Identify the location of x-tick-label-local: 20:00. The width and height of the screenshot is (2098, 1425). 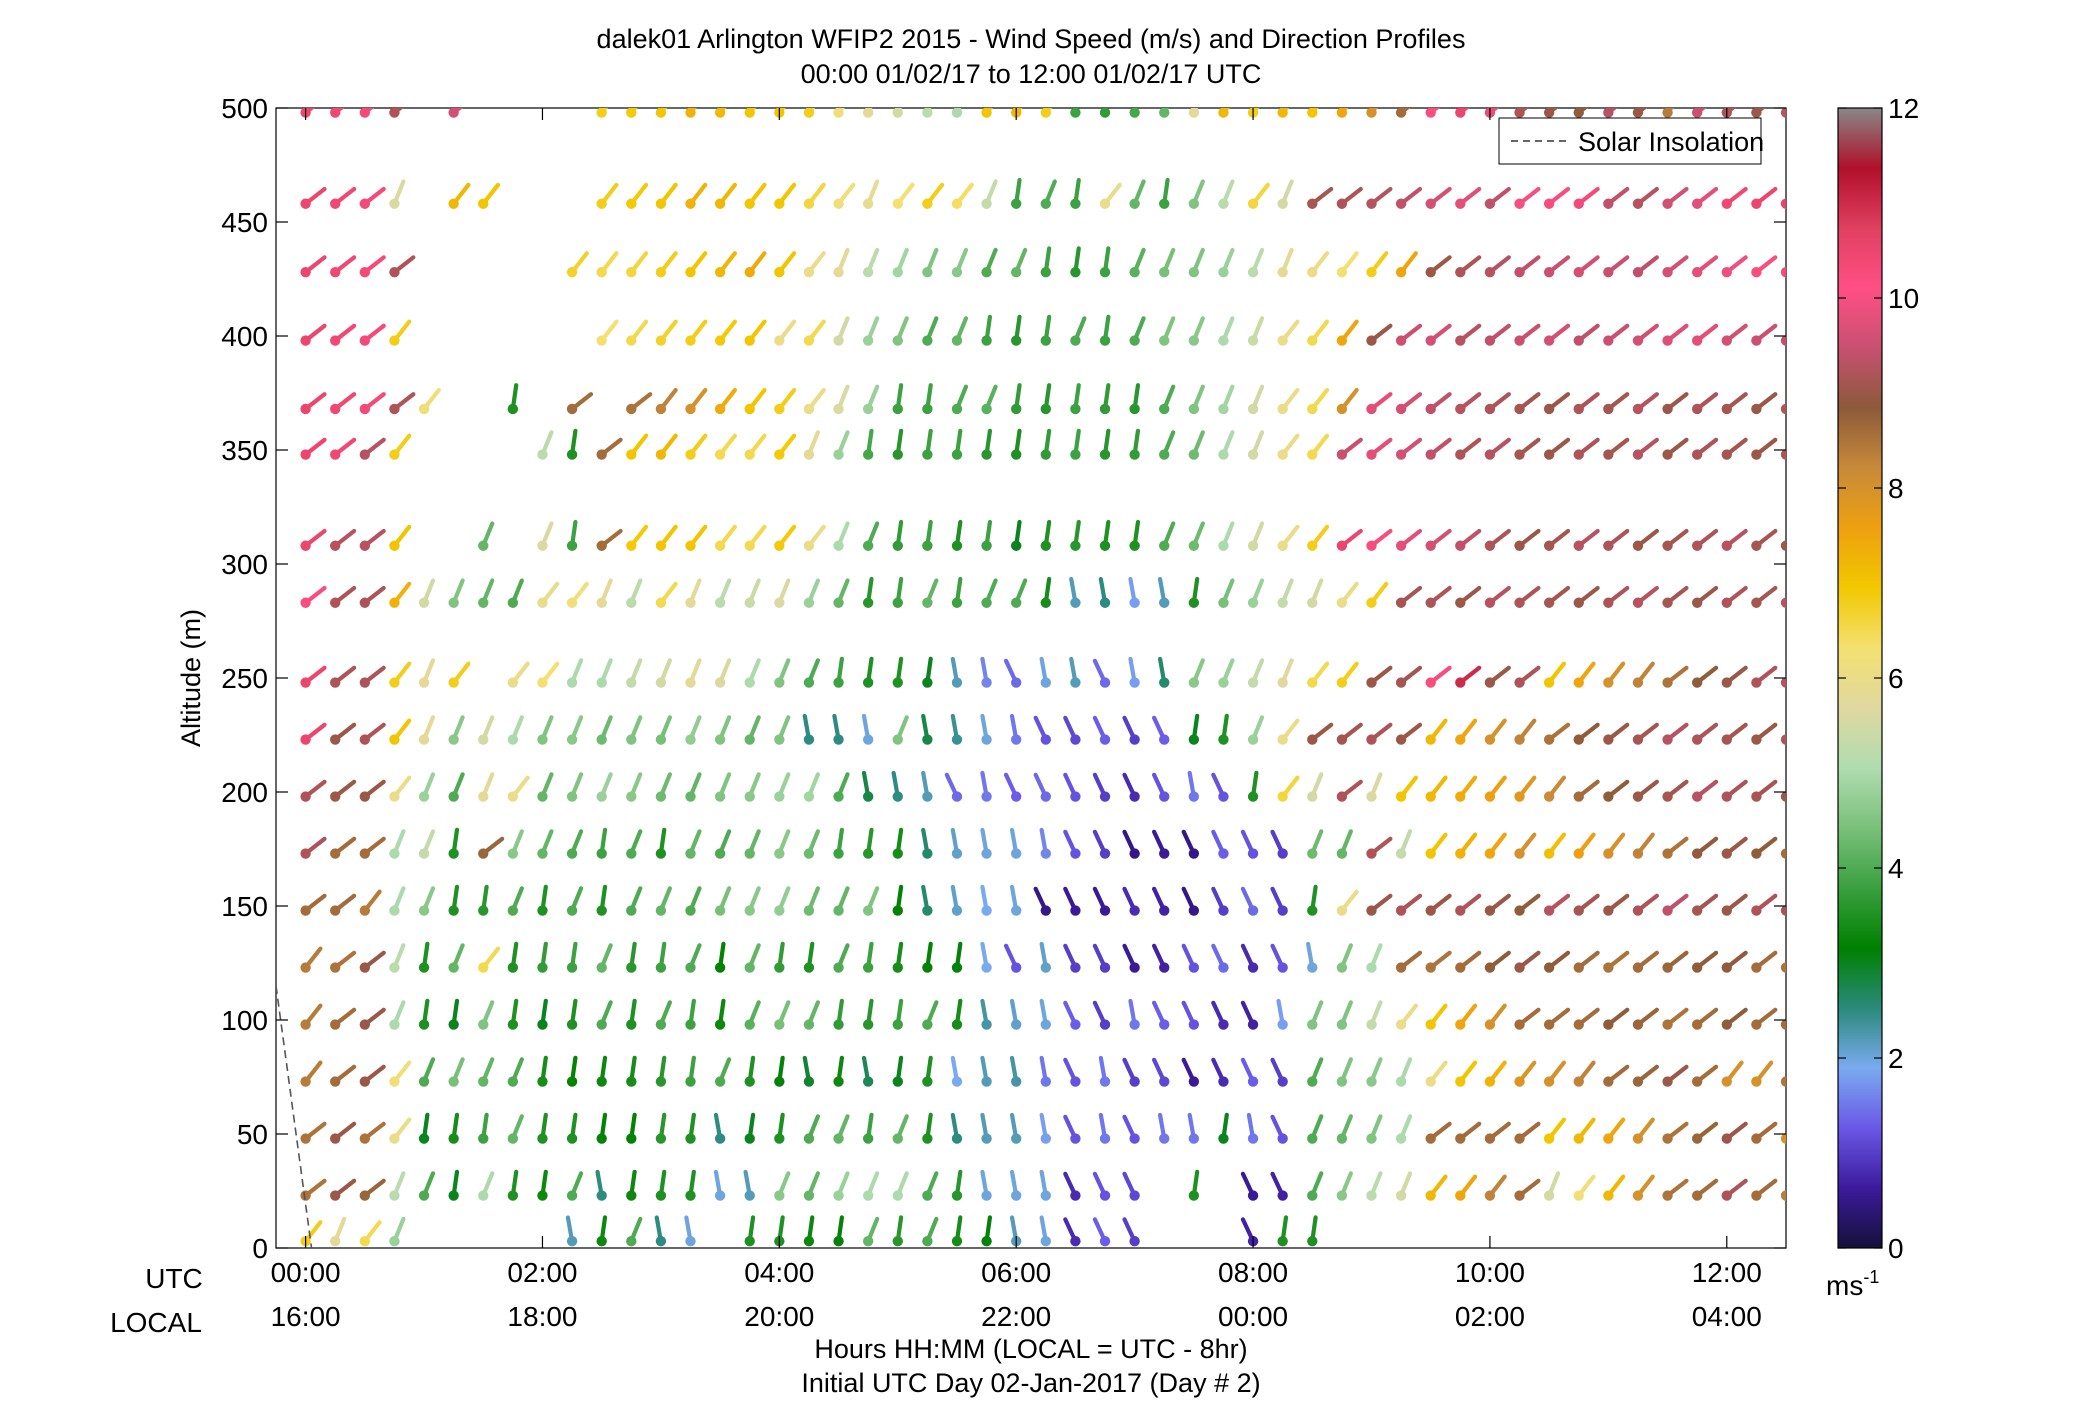
(779, 1316).